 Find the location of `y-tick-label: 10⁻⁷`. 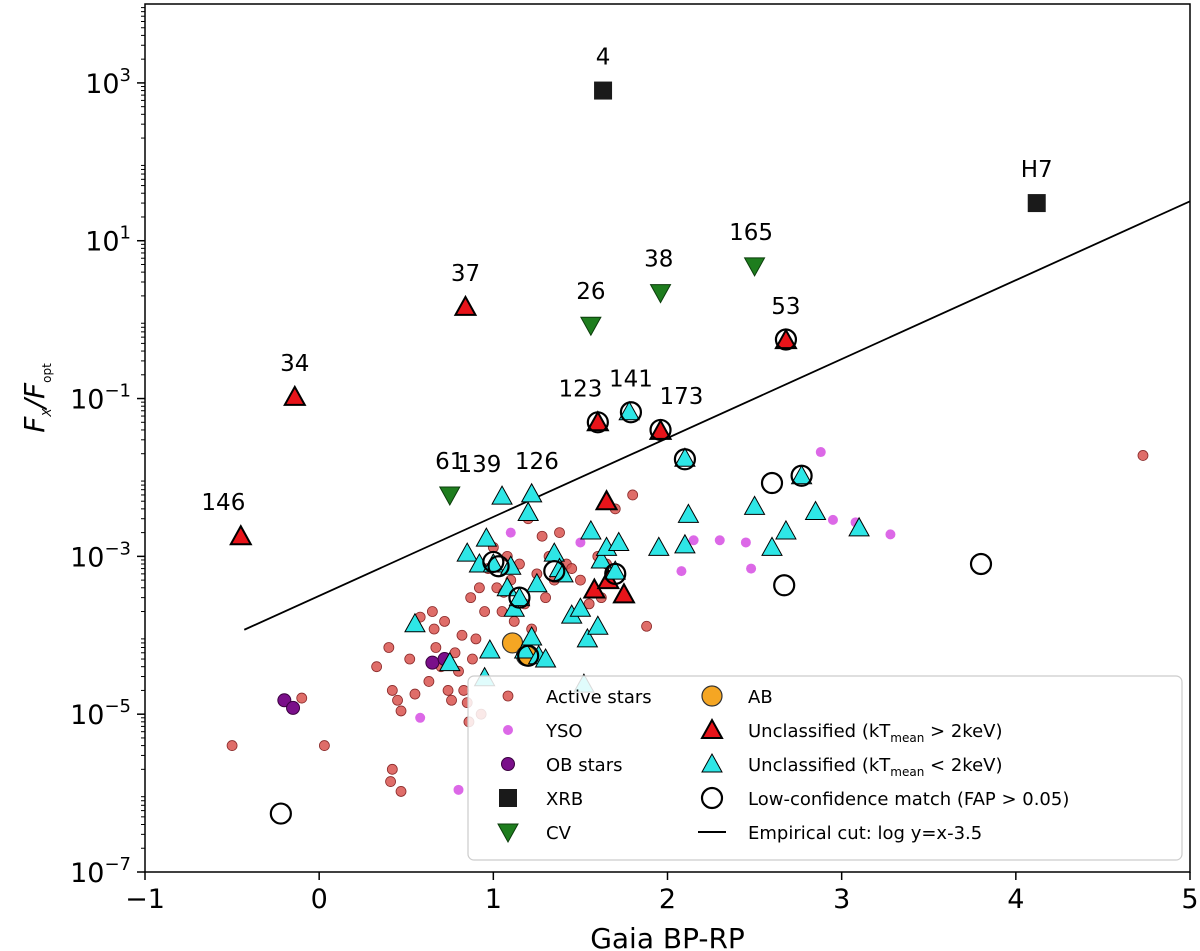

y-tick-label: 10⁻⁷ is located at coordinates (100, 871).